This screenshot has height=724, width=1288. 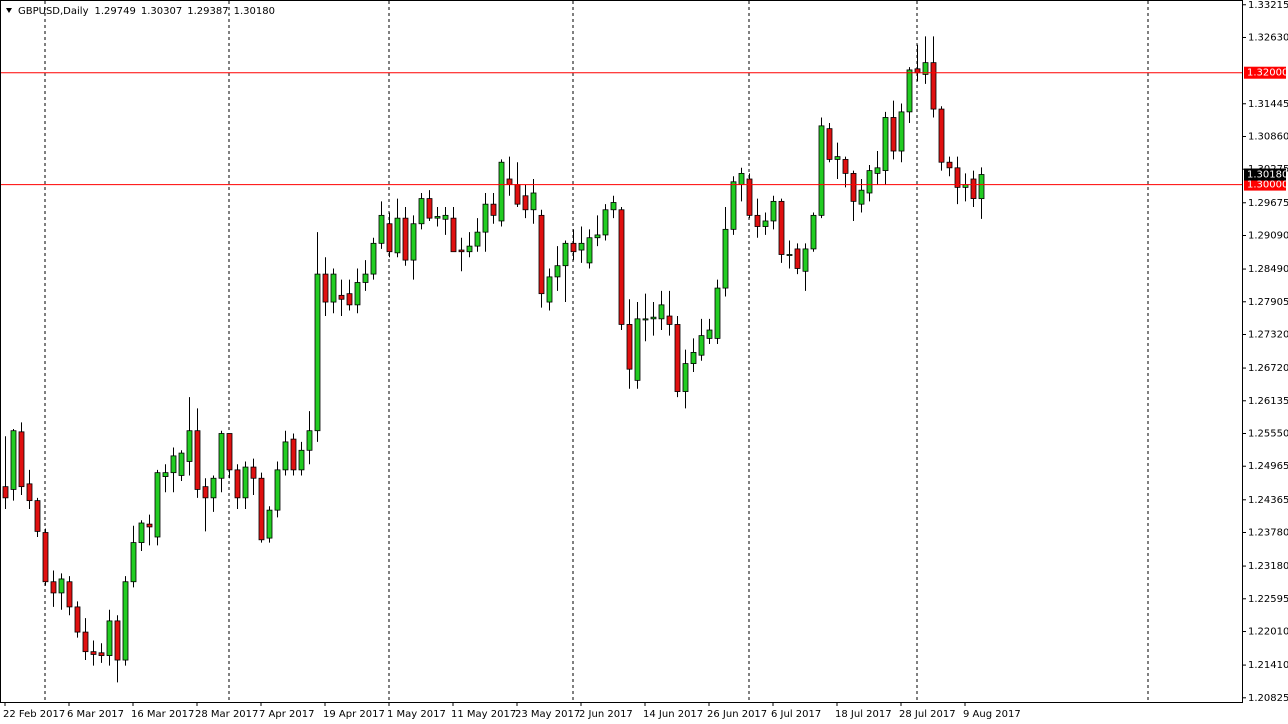 I want to click on x-tick-label: 9 Aug 2017, so click(x=992, y=714).